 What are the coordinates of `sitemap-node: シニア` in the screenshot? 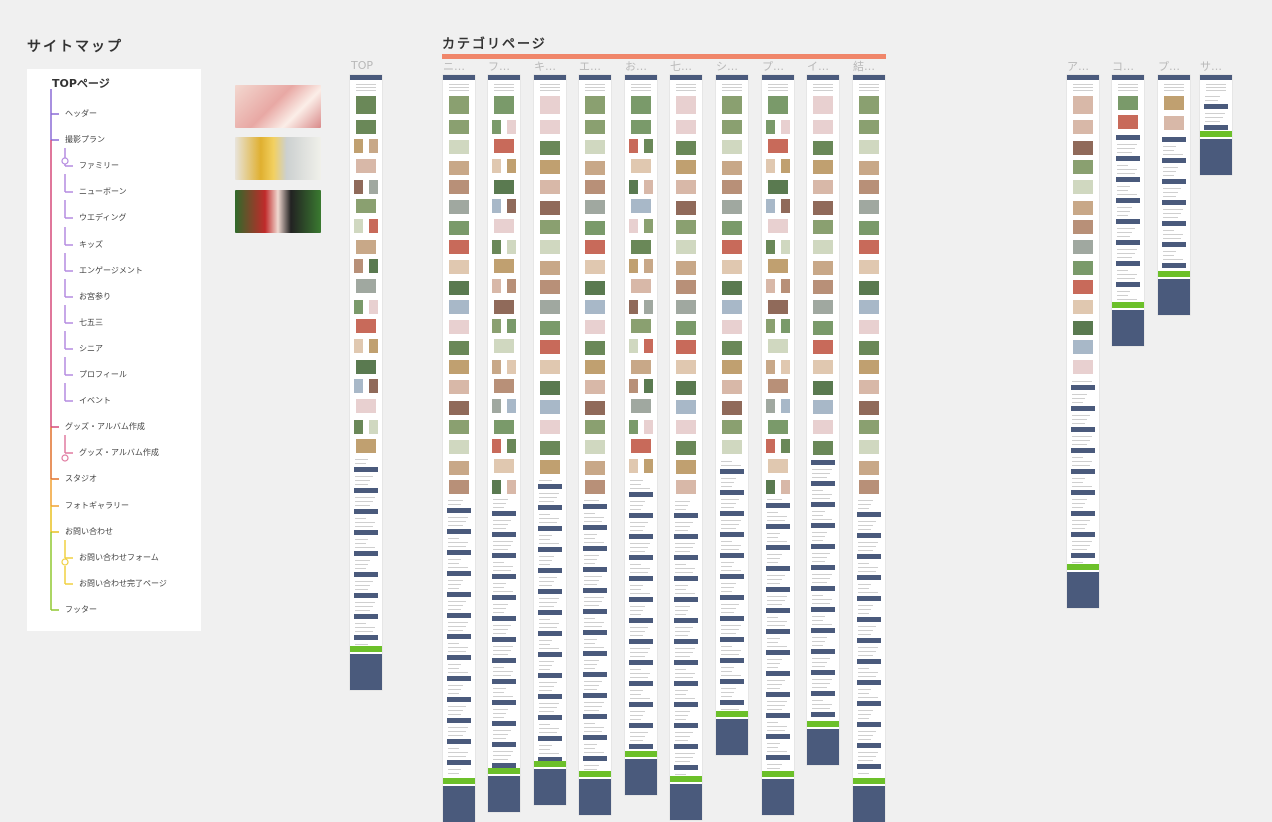 It's located at (91, 348).